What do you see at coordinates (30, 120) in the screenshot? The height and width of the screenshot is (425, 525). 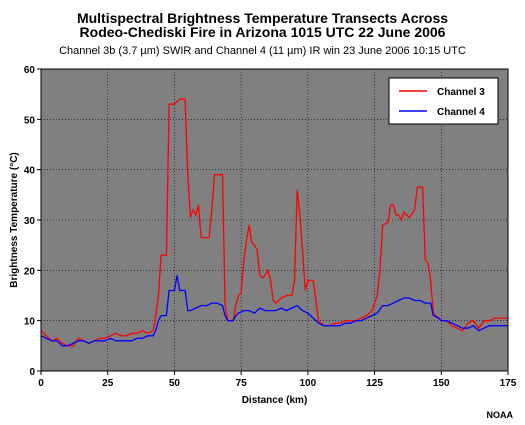 I see `y-tick-label: 50` at bounding box center [30, 120].